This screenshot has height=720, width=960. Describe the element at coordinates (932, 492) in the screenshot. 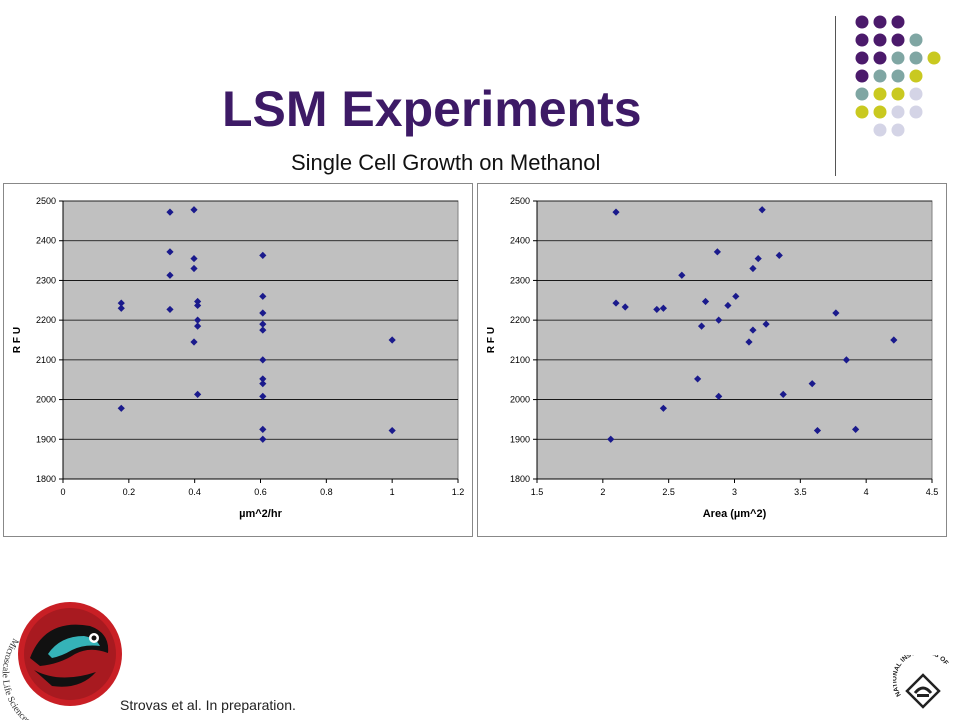

I see `area-chart-x-tick-label: 4.5` at that location.